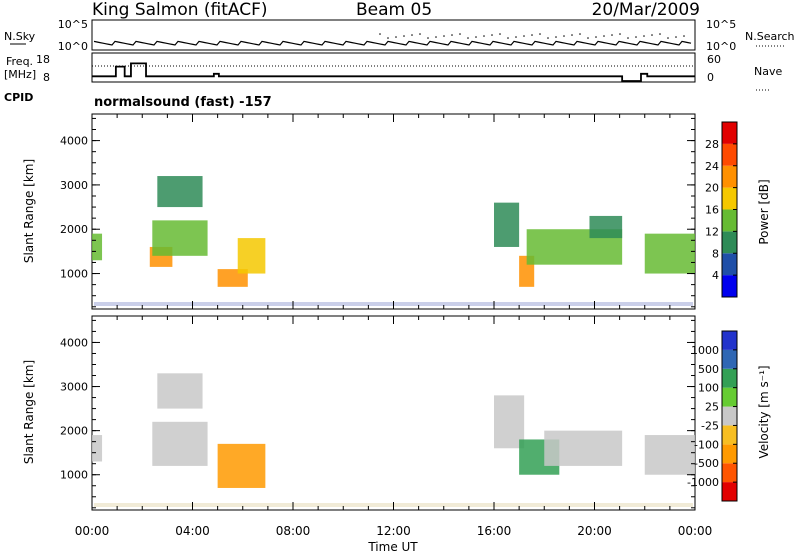 The width and height of the screenshot is (800, 554). What do you see at coordinates (392, 43) in the screenshot?
I see `noise-sky-trace` at bounding box center [392, 43].